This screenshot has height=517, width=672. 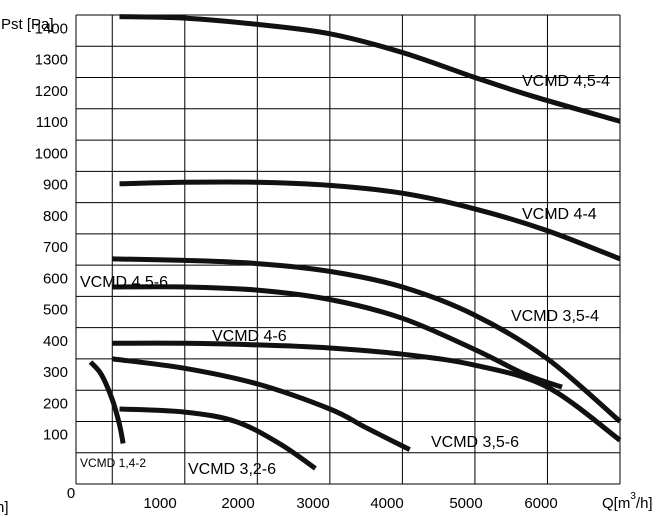 I want to click on y-tick-label-0: 100, so click(x=55, y=435).